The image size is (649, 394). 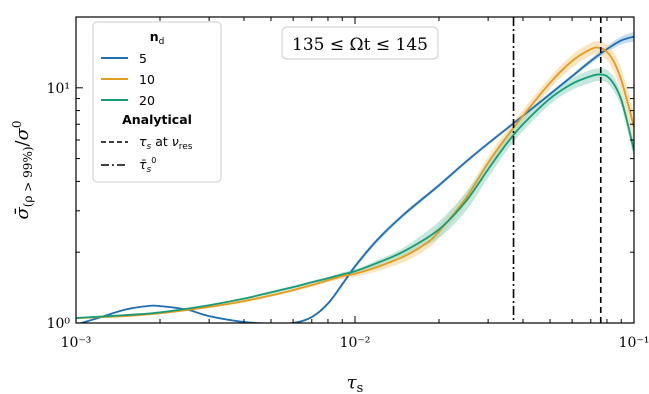 I want to click on annotation-text: 135 ≤ Ωt ≤ 145, so click(x=360, y=45).